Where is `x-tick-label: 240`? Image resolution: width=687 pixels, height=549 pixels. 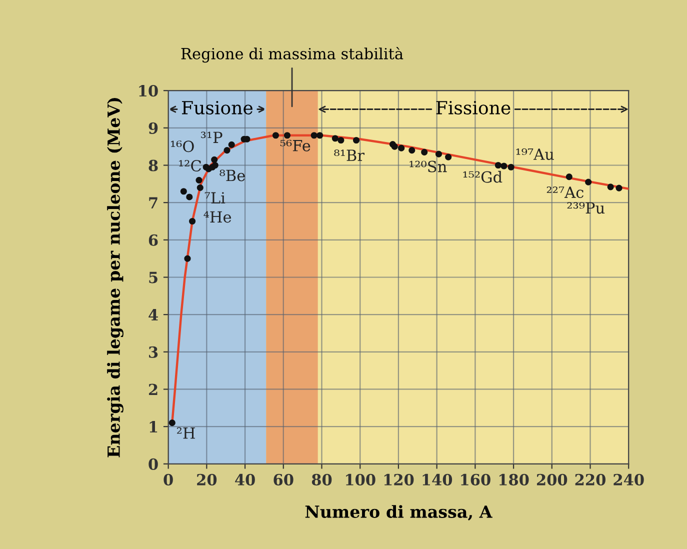
x-tick-label: 240 is located at coordinates (629, 480).